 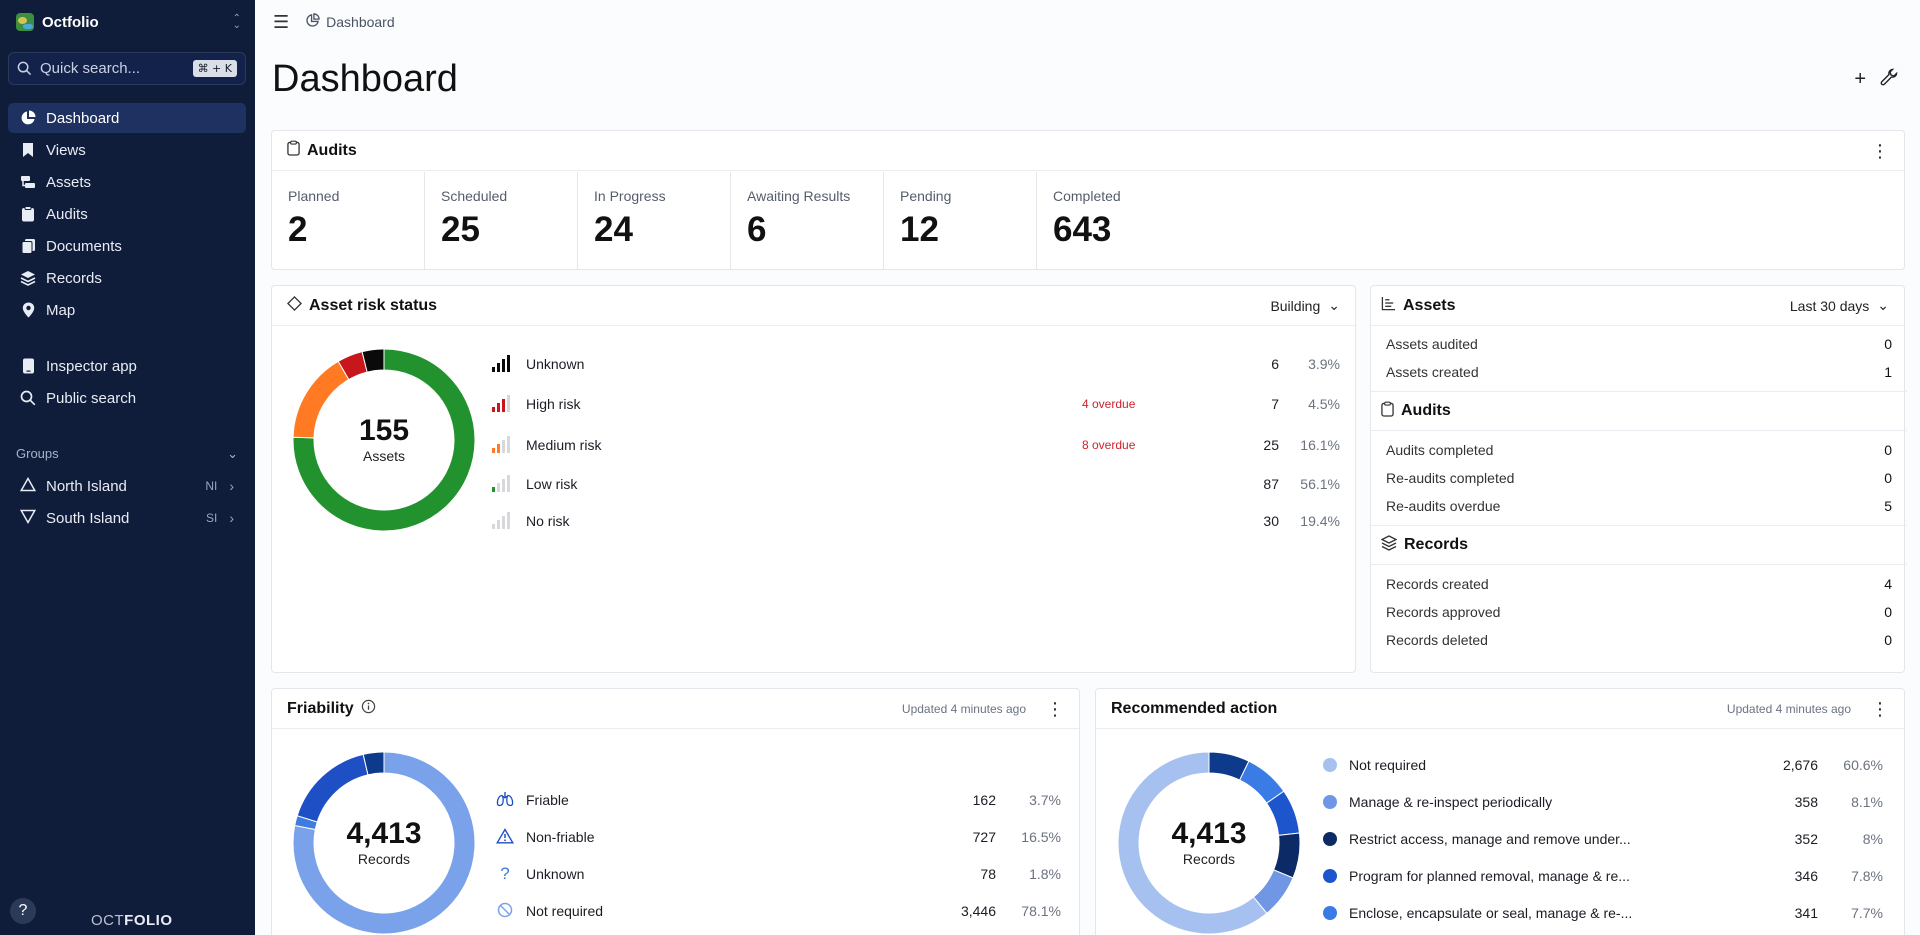 What do you see at coordinates (23, 911) in the screenshot?
I see `help-button: ?` at bounding box center [23, 911].